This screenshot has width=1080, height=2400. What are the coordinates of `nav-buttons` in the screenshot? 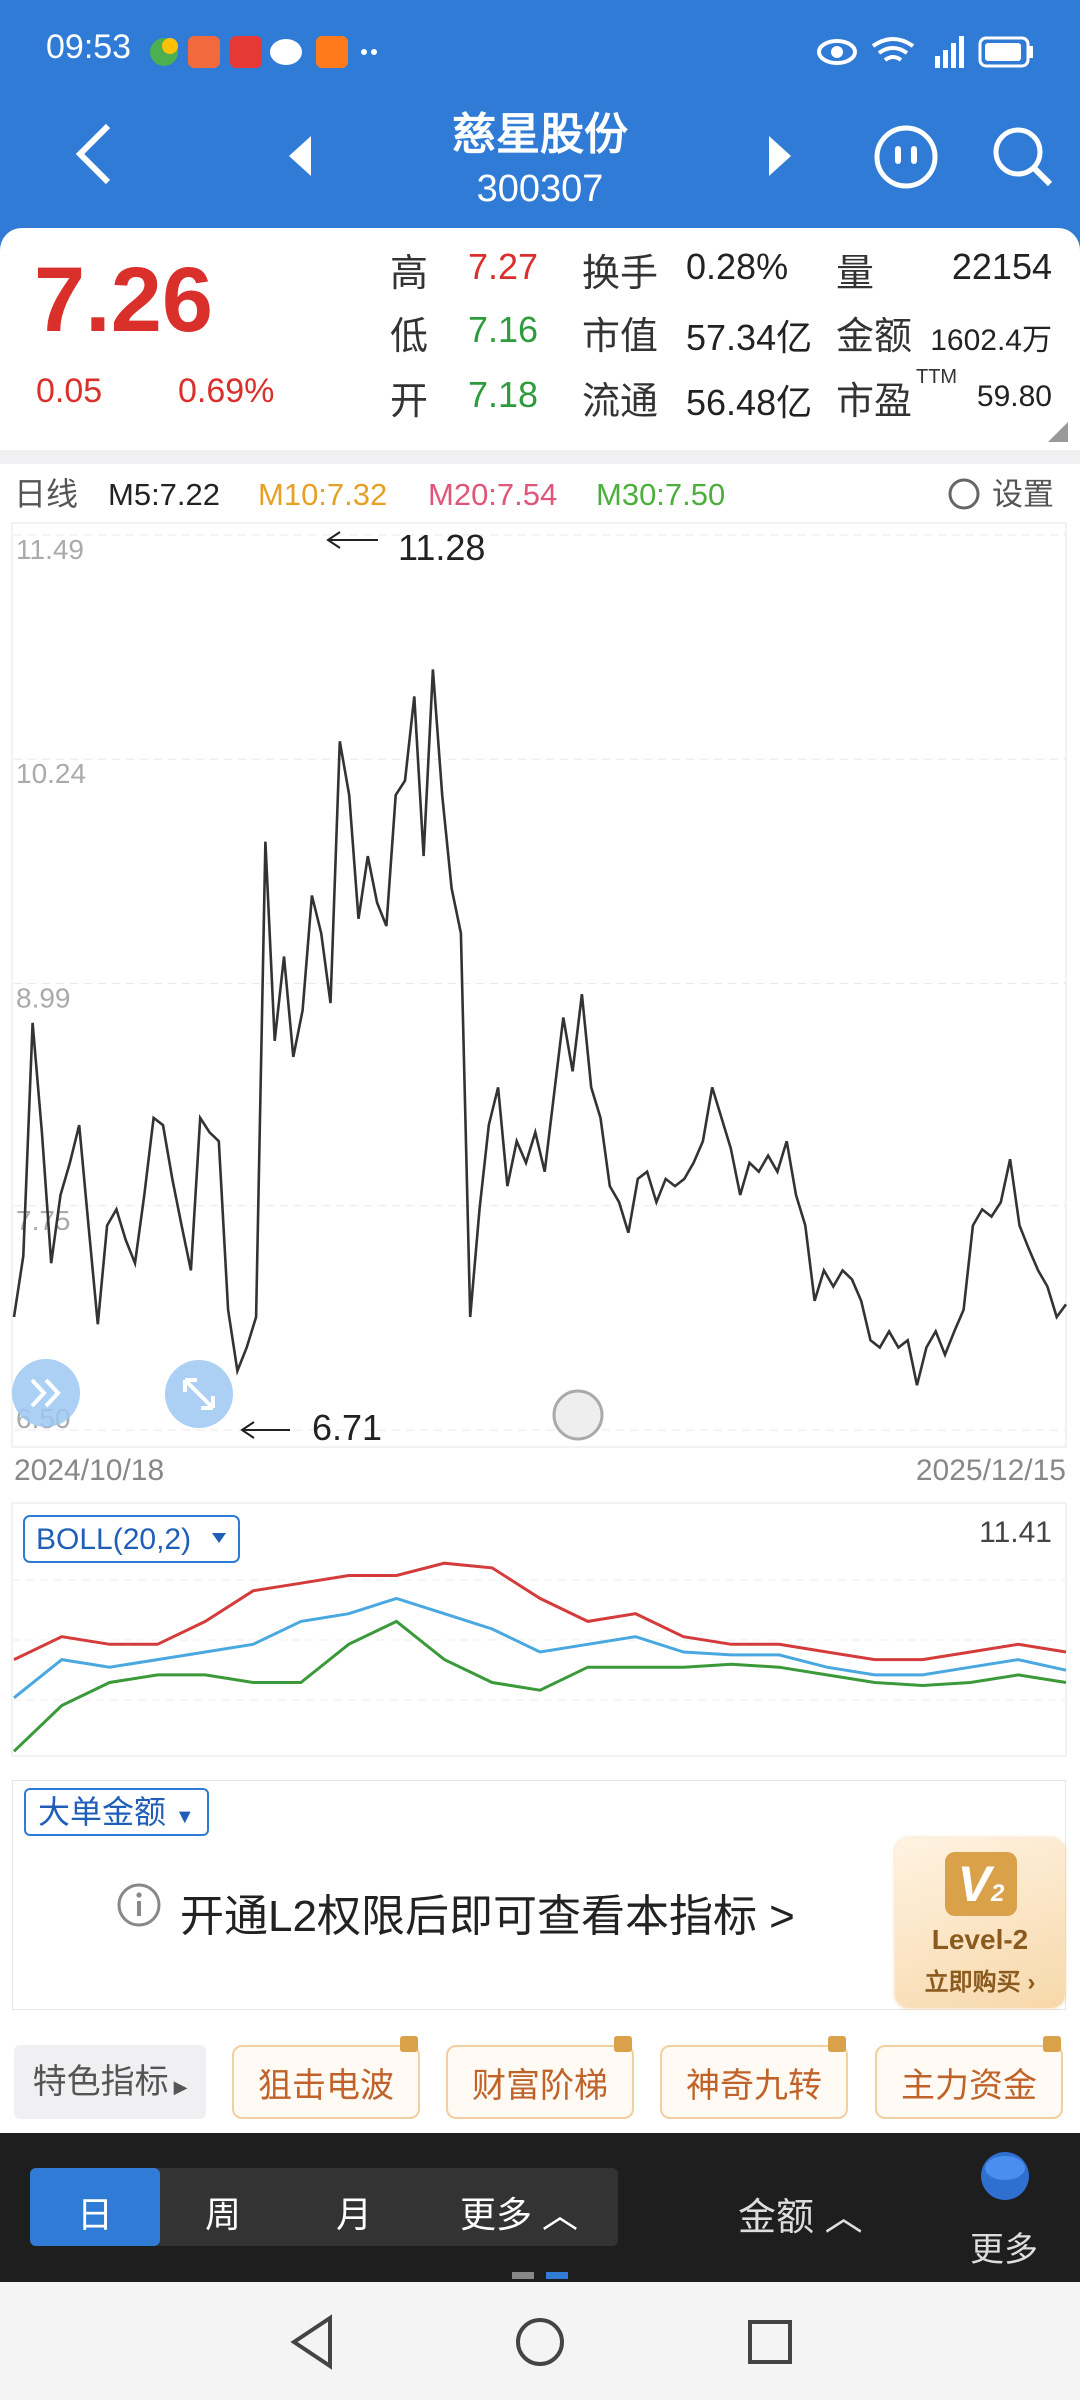 It's located at (540, 2342).